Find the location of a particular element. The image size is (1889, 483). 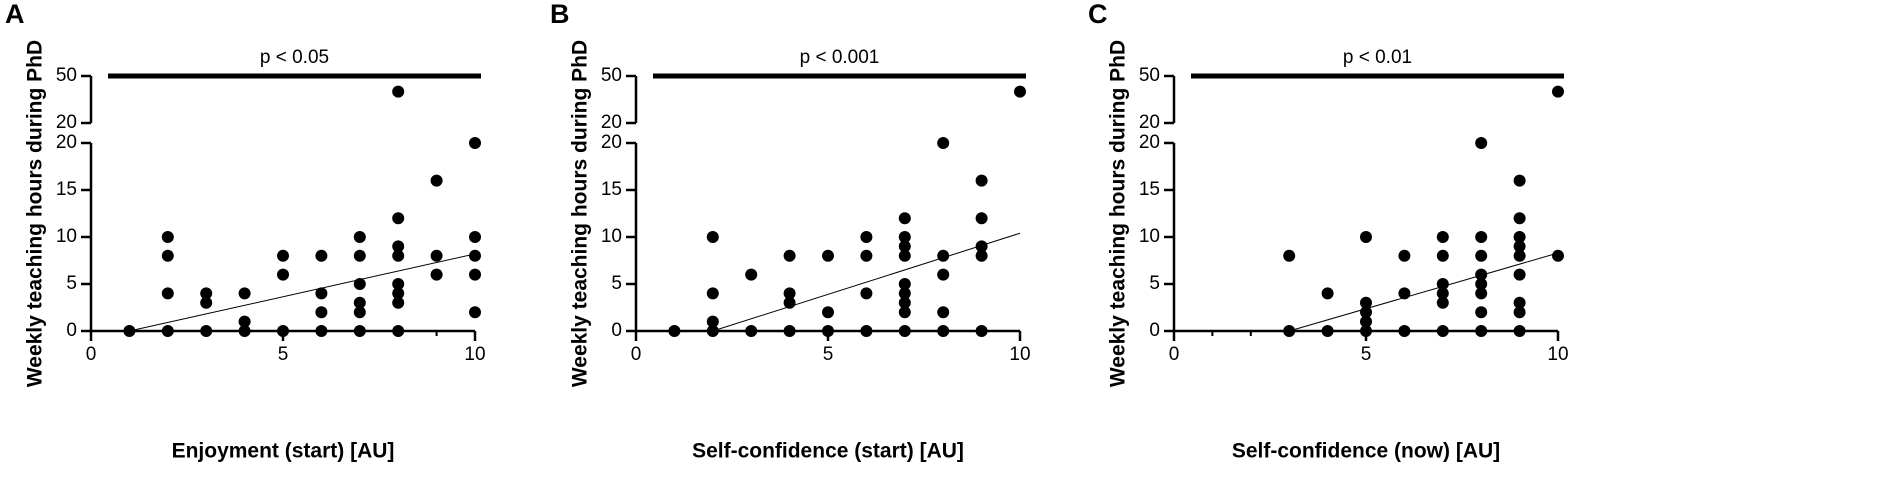

annotation: p < 0.001 is located at coordinates (840, 57).